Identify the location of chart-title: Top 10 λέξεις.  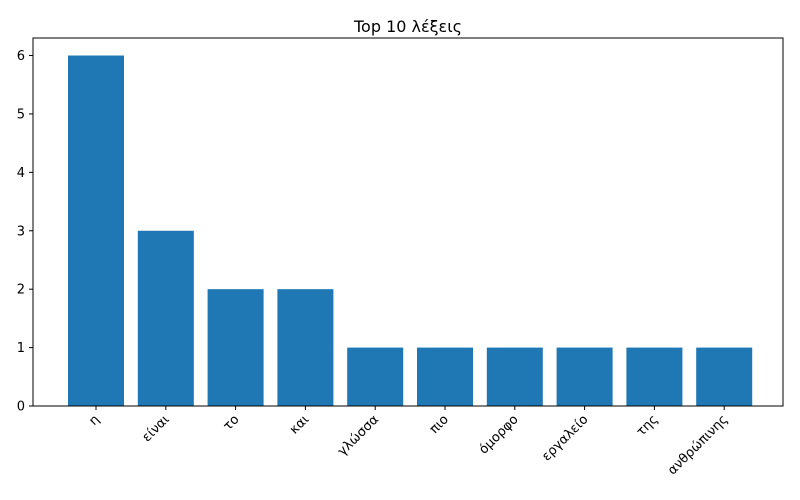
(407, 26).